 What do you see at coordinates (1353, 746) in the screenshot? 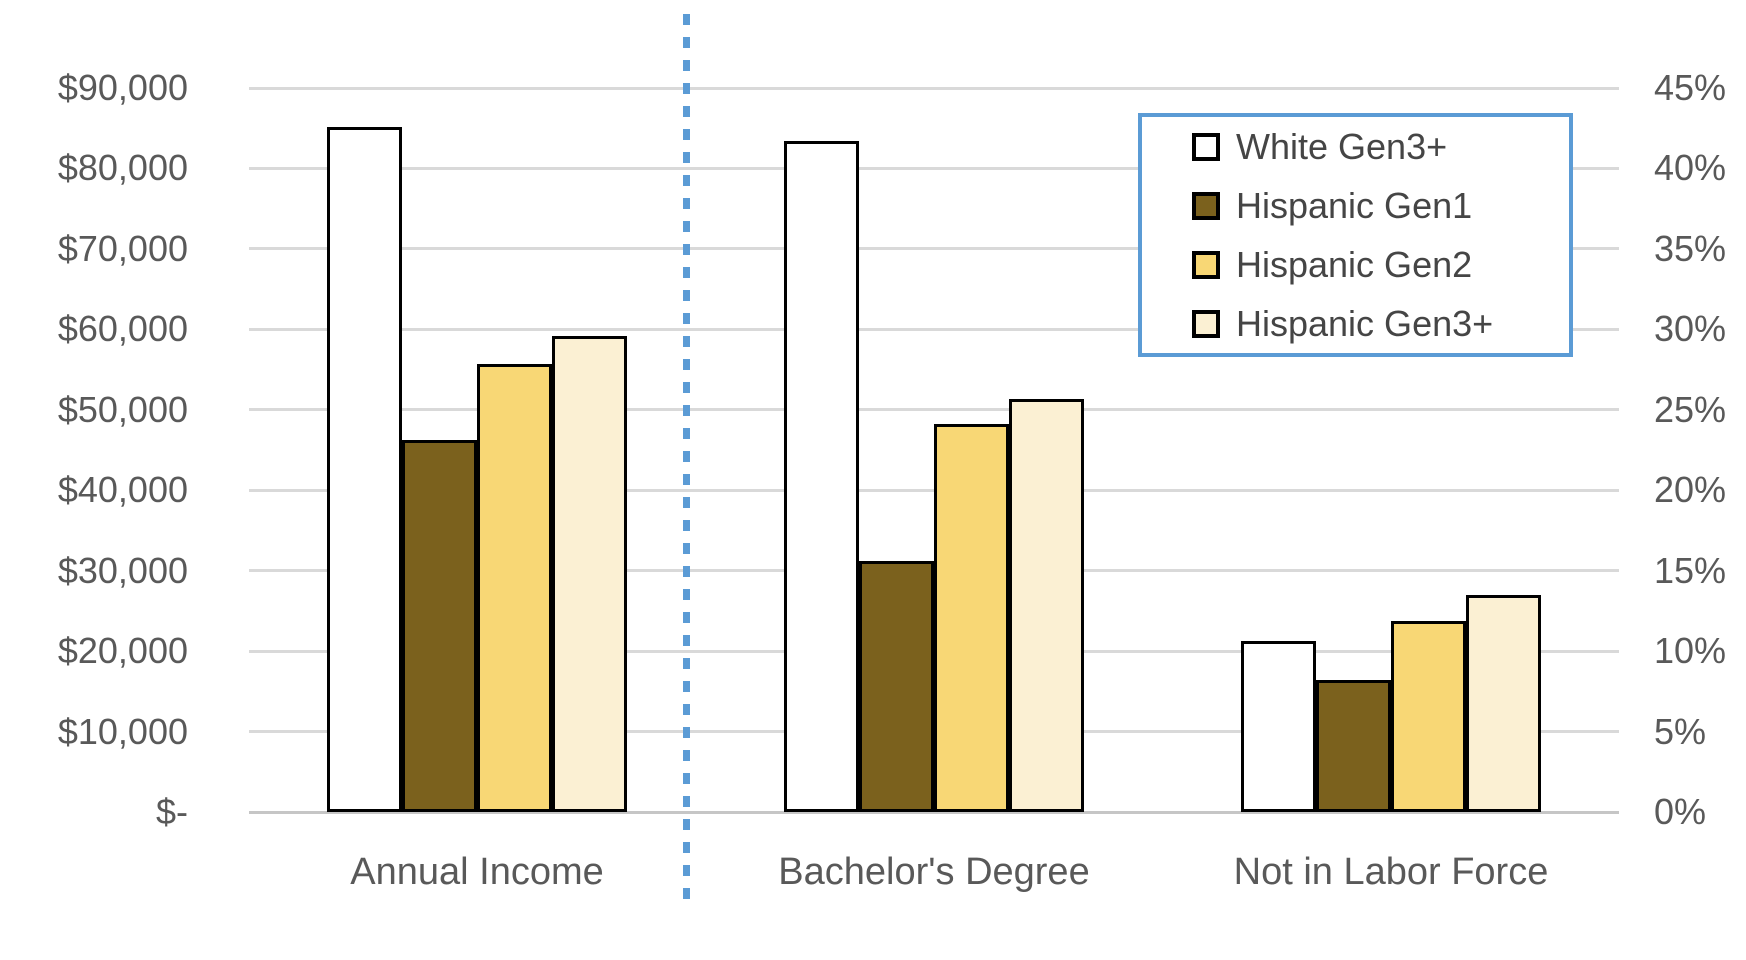
I see `bar-hispanic-gen1-not-in-labor-force` at bounding box center [1353, 746].